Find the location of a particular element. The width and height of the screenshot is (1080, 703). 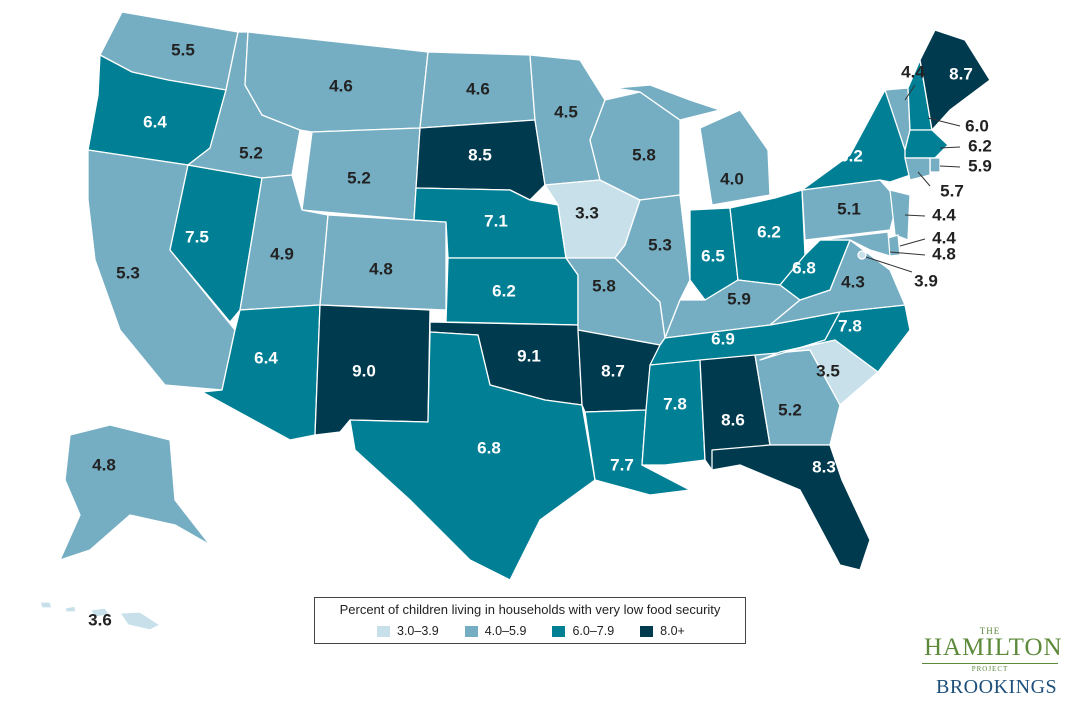

leader-de is located at coordinates (912, 242).